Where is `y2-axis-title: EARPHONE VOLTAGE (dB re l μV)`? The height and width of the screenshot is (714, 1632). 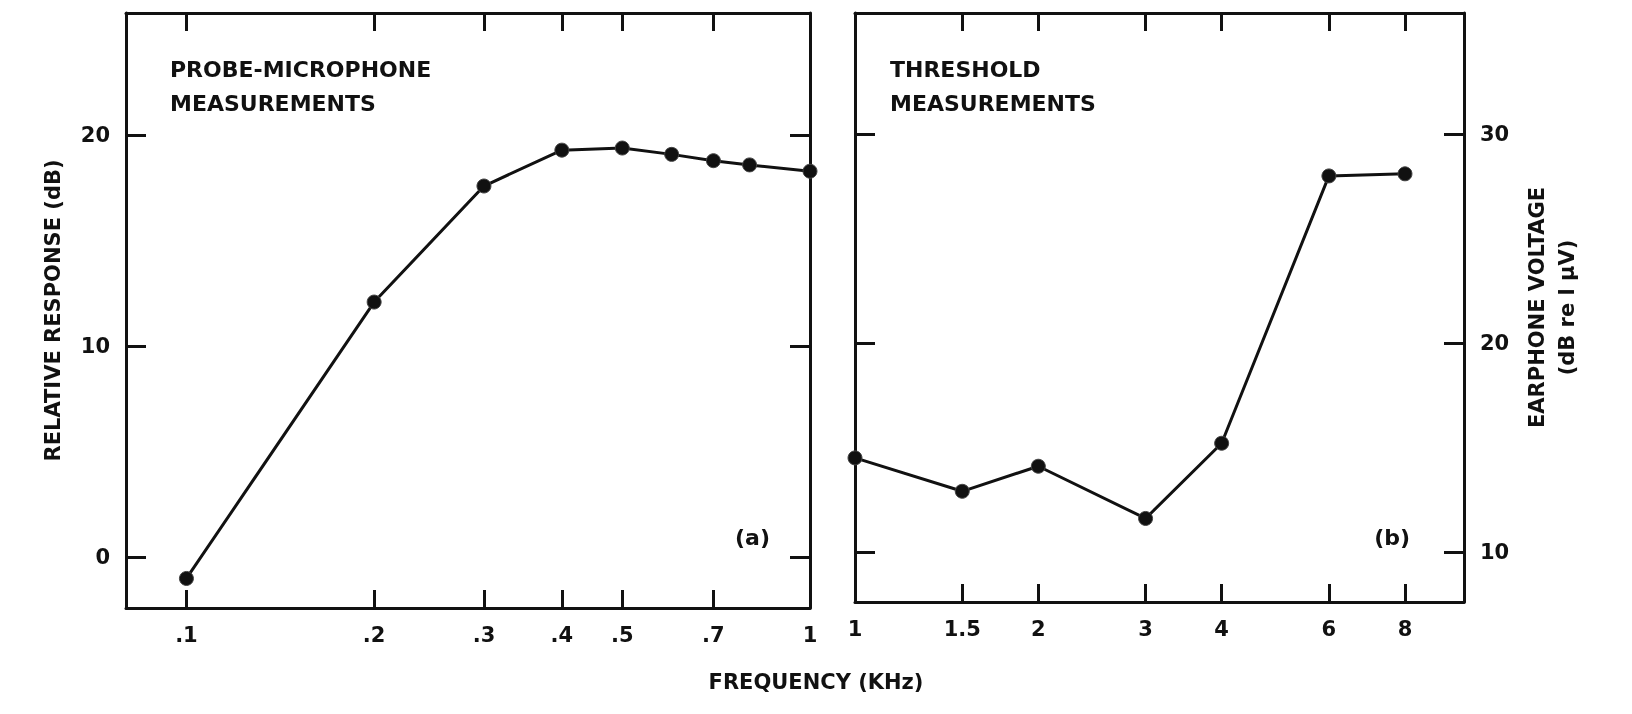 y2-axis-title: EARPHONE VOLTAGE (dB re l μV) is located at coordinates (1552, 307).